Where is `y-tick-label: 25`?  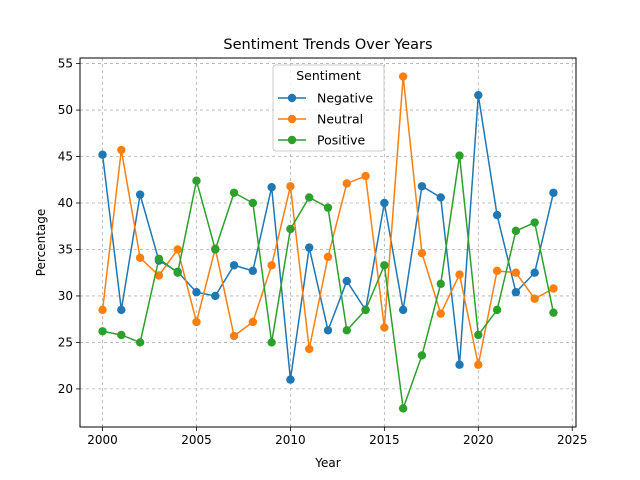
y-tick-label: 25 is located at coordinates (65, 342).